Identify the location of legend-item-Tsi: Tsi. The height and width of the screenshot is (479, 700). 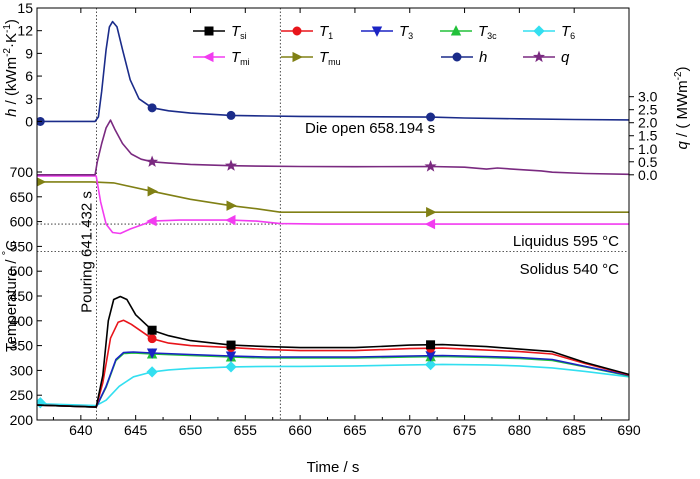
(220, 32).